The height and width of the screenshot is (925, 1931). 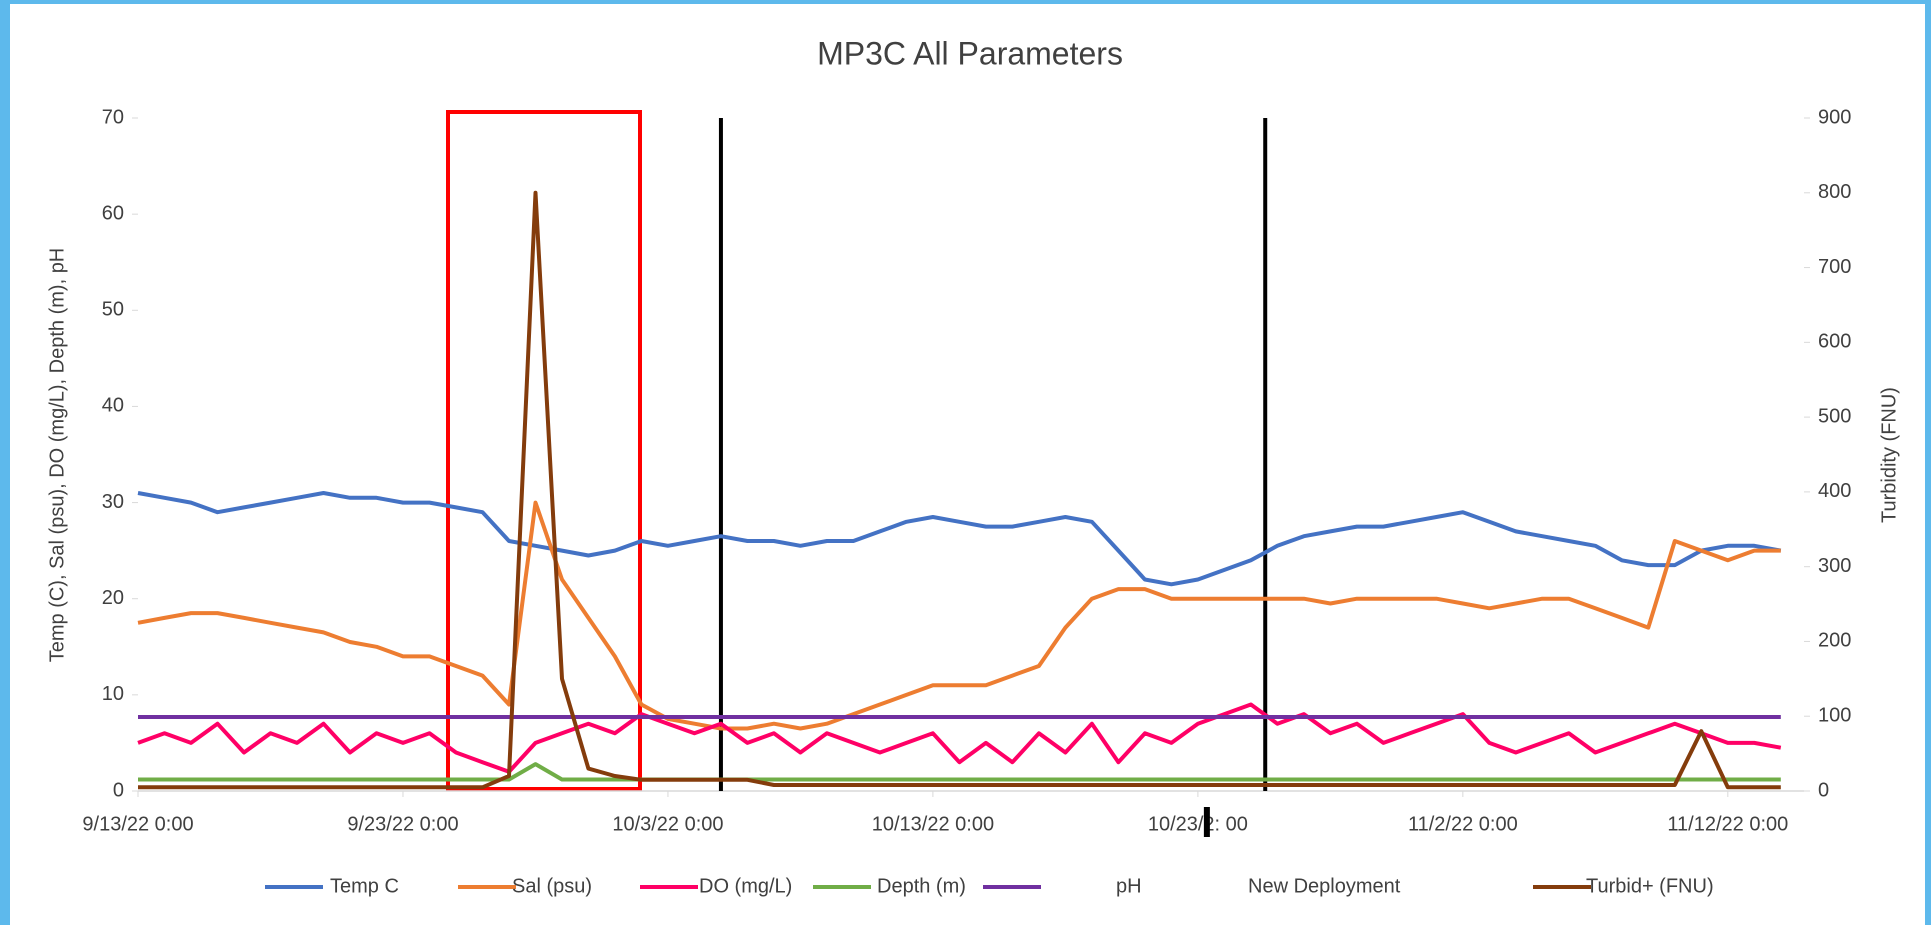 I want to click on y-tick-label: 0, so click(x=118, y=790).